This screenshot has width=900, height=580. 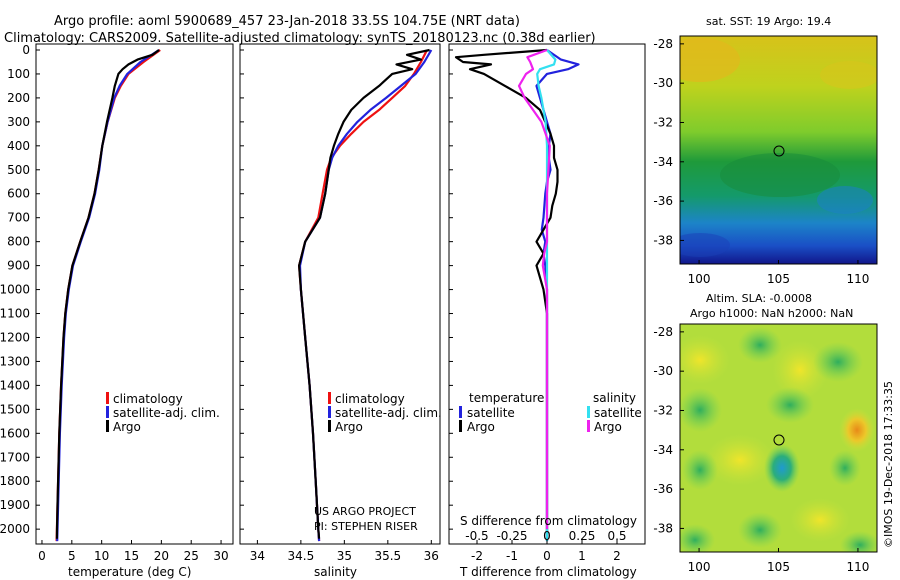 What do you see at coordinates (257, 556) in the screenshot?
I see `x-tick-label: 34` at bounding box center [257, 556].